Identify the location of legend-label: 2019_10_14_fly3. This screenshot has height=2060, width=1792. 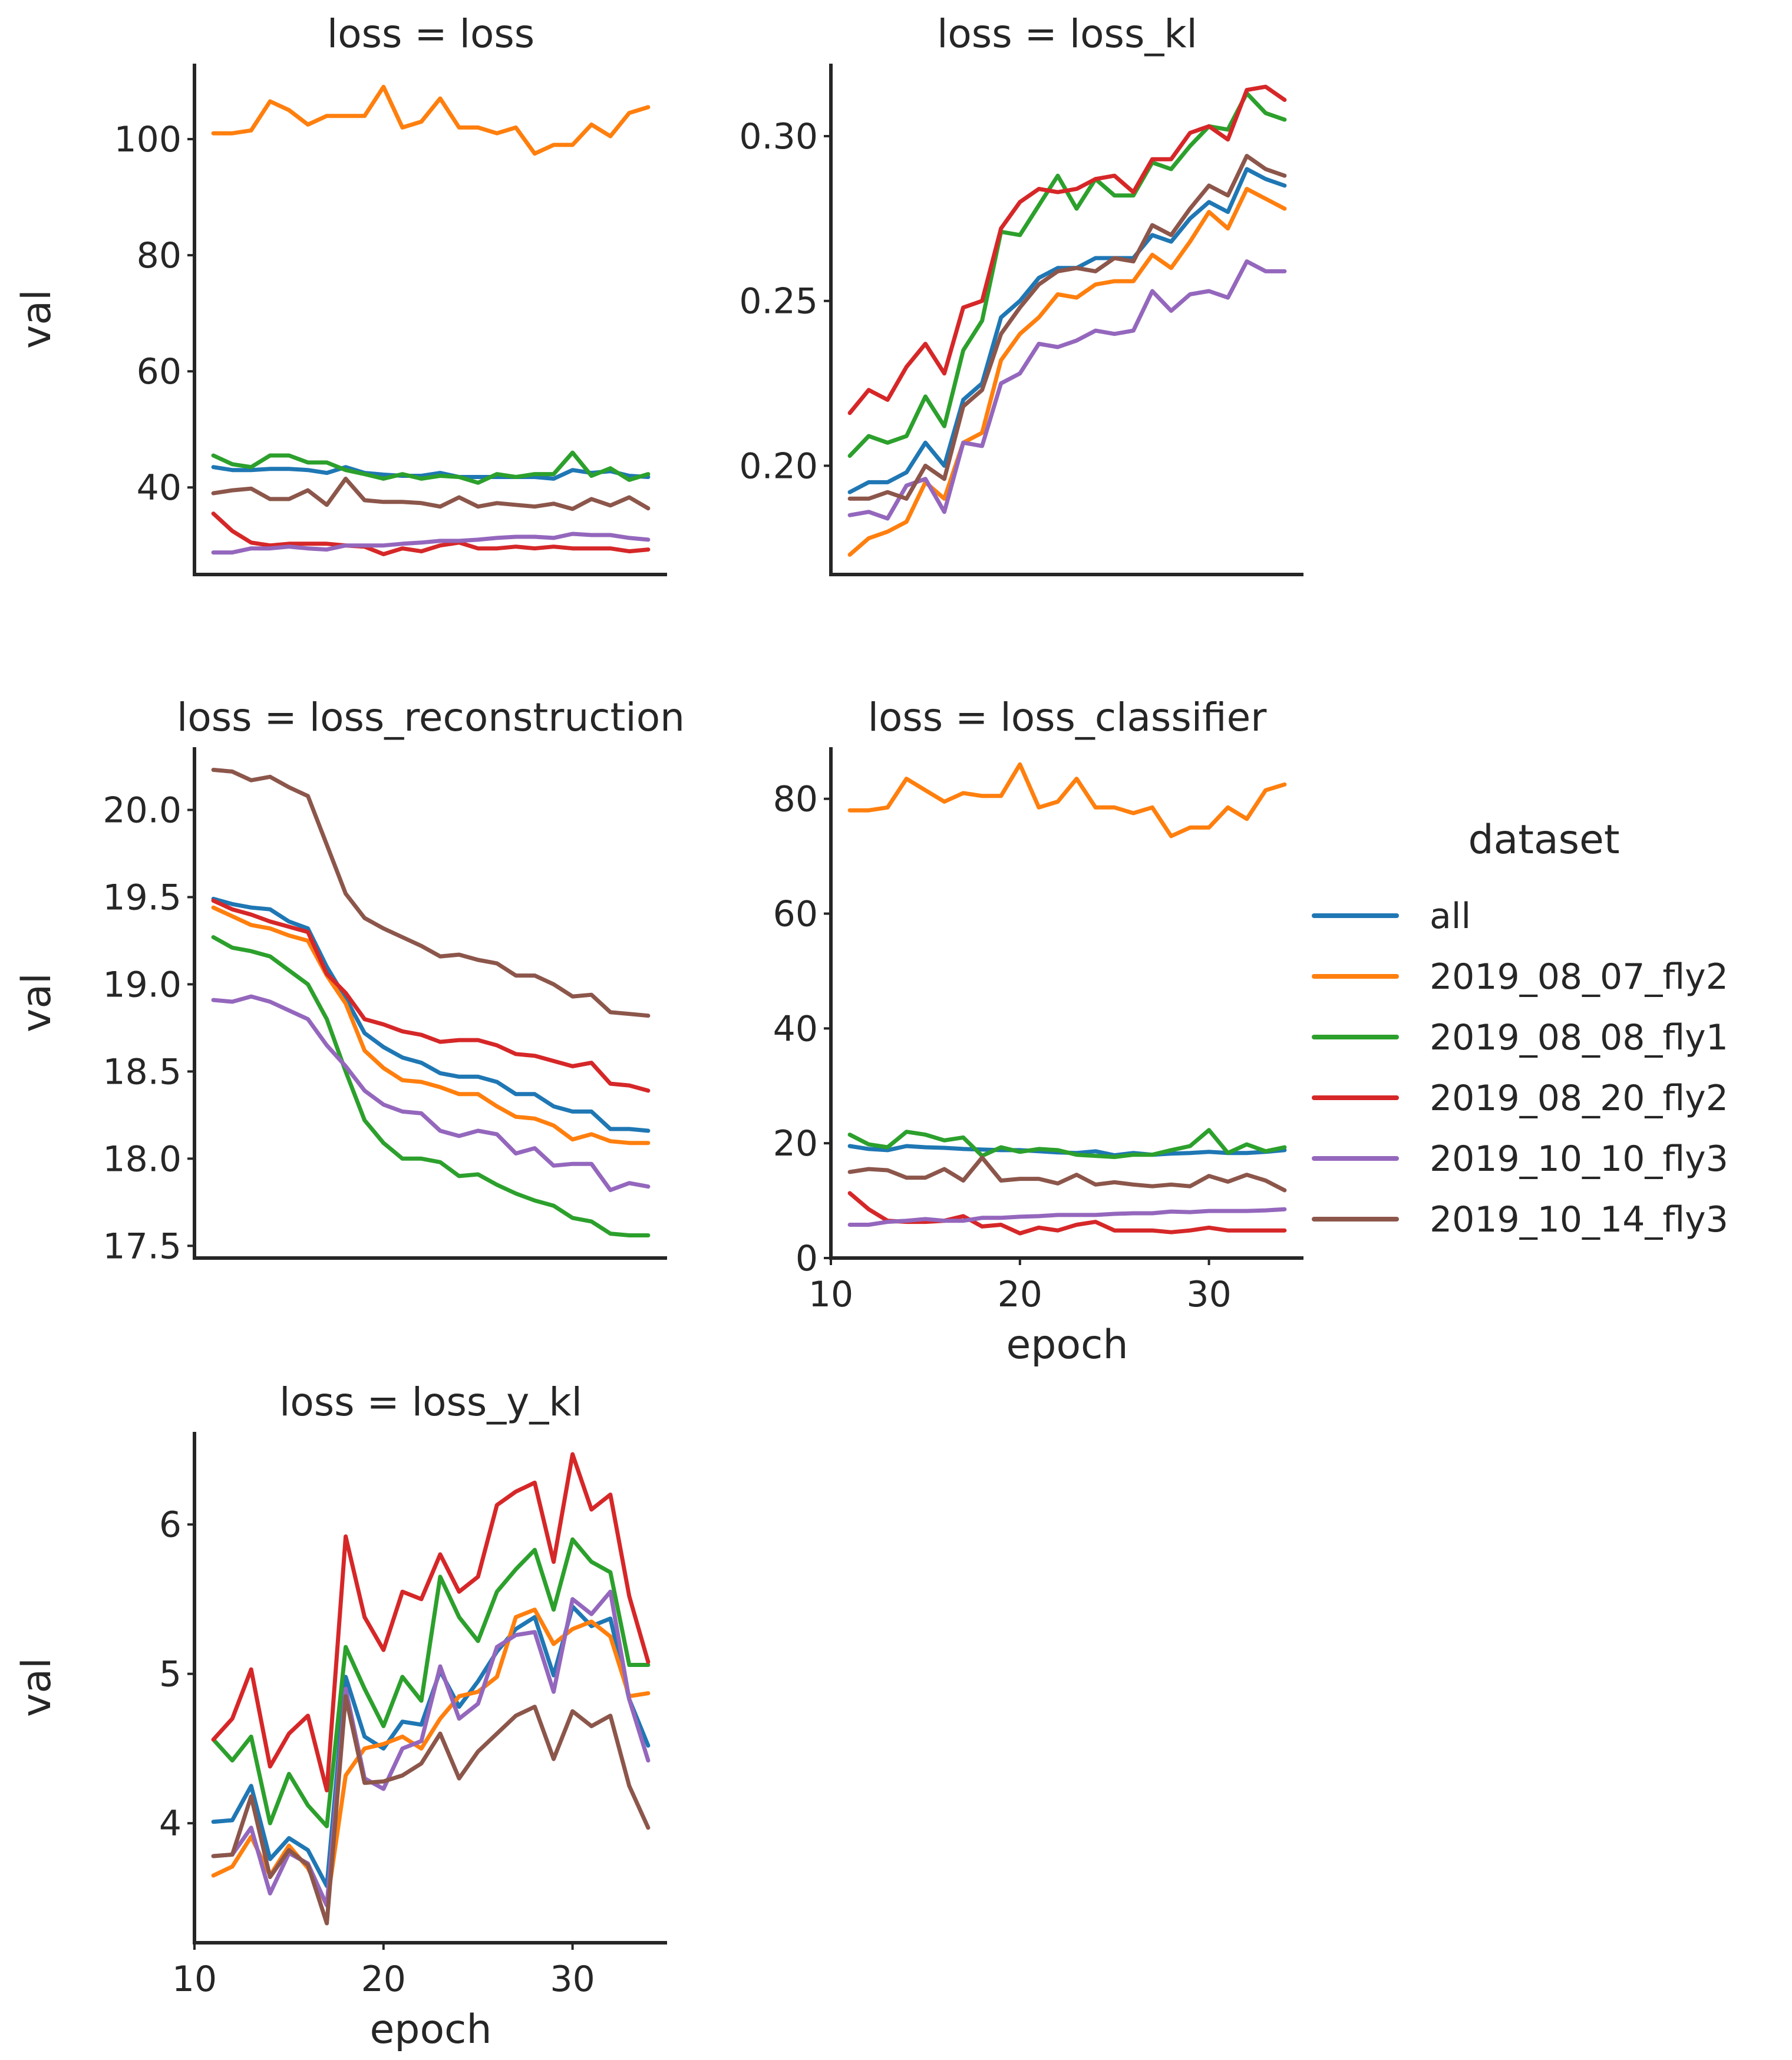
(1579, 1219).